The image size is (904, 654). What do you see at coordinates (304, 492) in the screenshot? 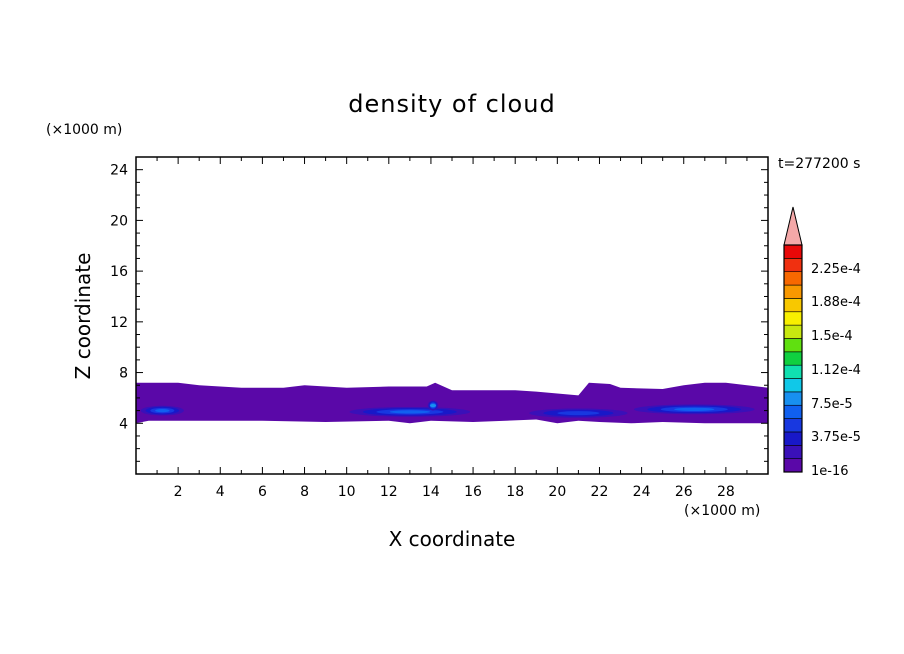
I see `x-tick-label: 8` at bounding box center [304, 492].